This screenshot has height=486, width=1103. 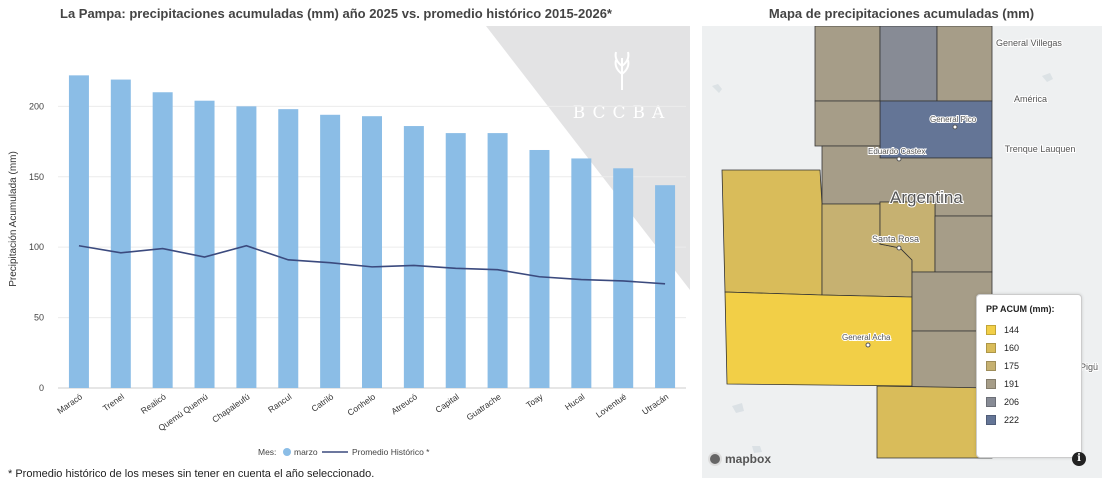 What do you see at coordinates (1020, 309) in the screenshot?
I see `map-legend-title: PP ACUM (mm):` at bounding box center [1020, 309].